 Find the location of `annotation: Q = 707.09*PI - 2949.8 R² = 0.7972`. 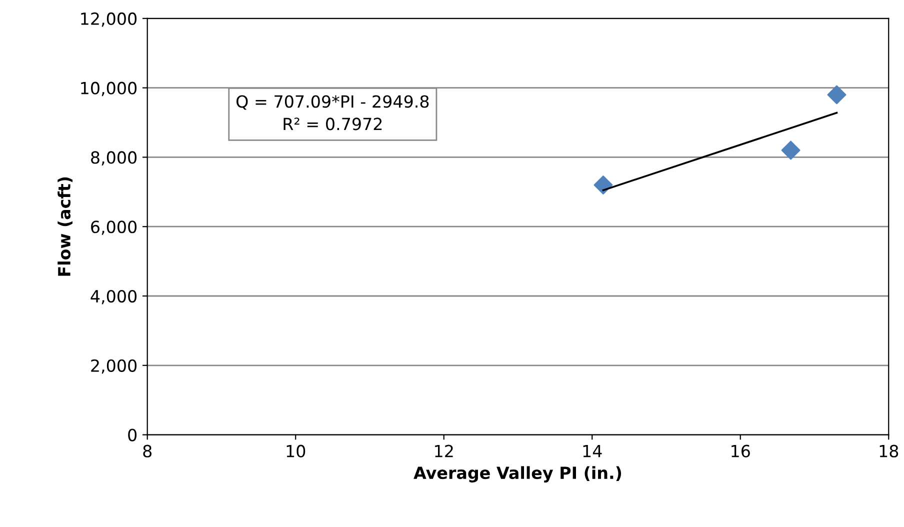

annotation: Q = 707.09*PI - 2949.8 R² = 0.7972 is located at coordinates (332, 112).